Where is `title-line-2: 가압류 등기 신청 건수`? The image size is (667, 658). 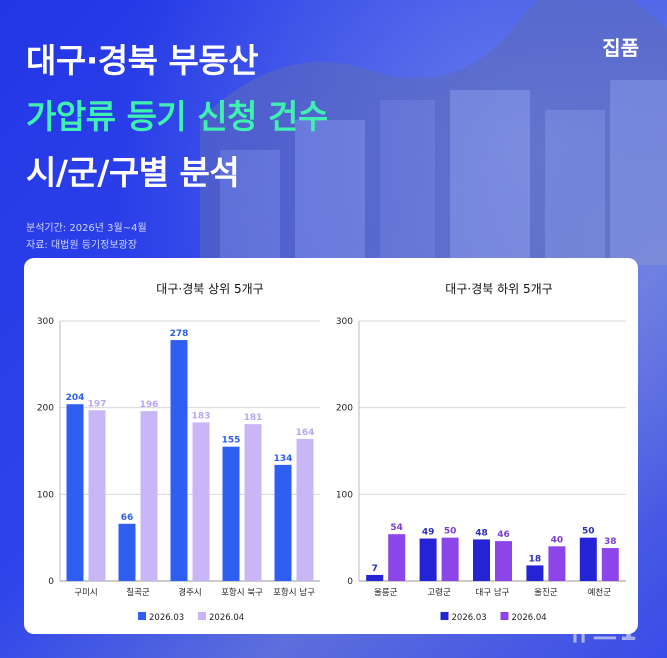 title-line-2: 가압류 등기 신청 건수 is located at coordinates (177, 116).